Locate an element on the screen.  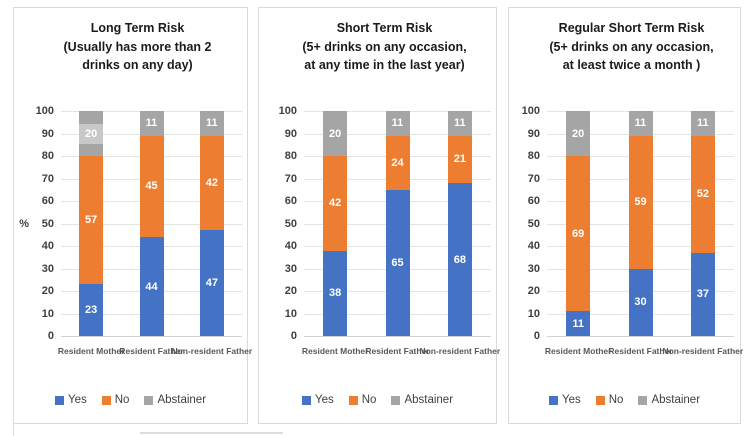
data-label-abstainer: 20 is located at coordinates (335, 133).